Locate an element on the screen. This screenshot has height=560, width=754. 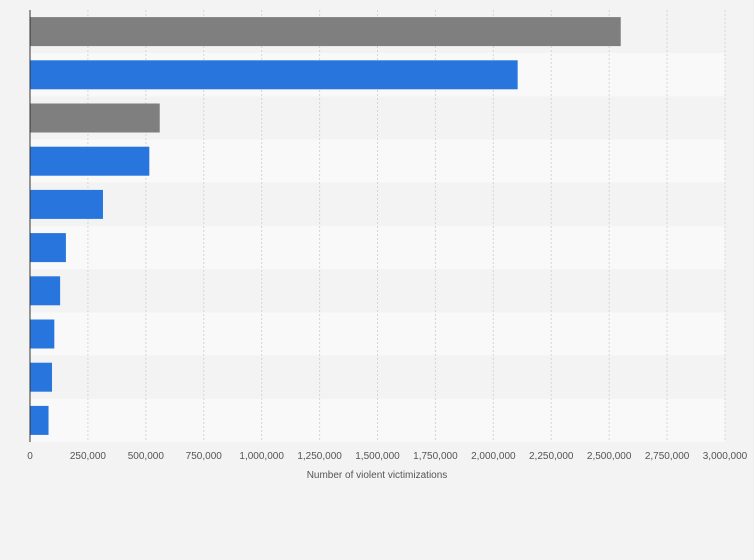
x-tick-label: 750,000 is located at coordinates (204, 456).